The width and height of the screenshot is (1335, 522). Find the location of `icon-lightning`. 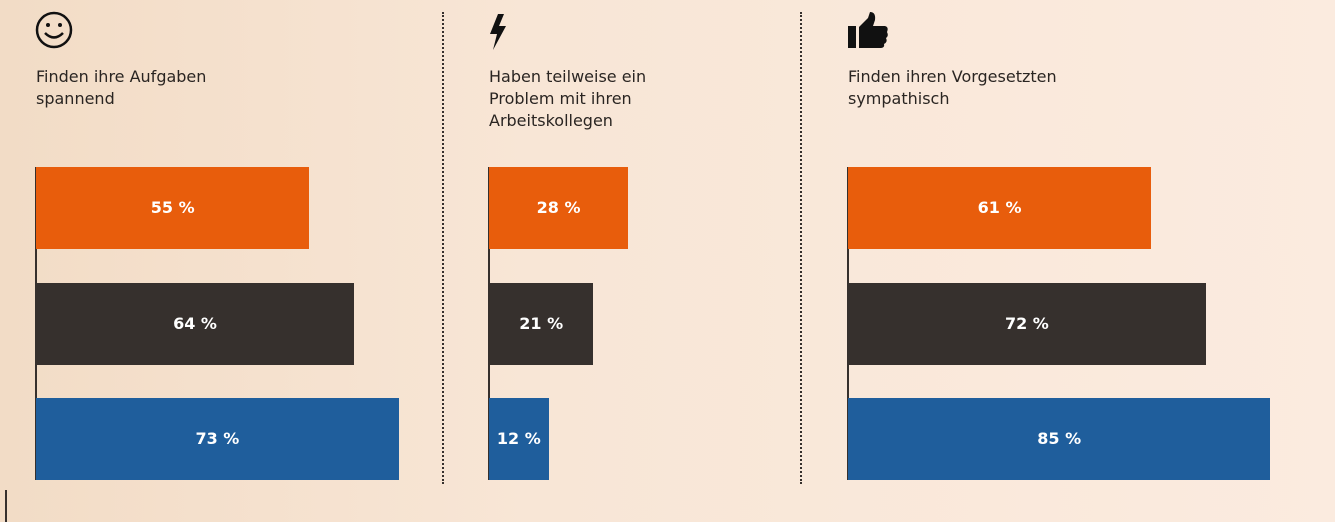

icon-lightning is located at coordinates (498, 32).